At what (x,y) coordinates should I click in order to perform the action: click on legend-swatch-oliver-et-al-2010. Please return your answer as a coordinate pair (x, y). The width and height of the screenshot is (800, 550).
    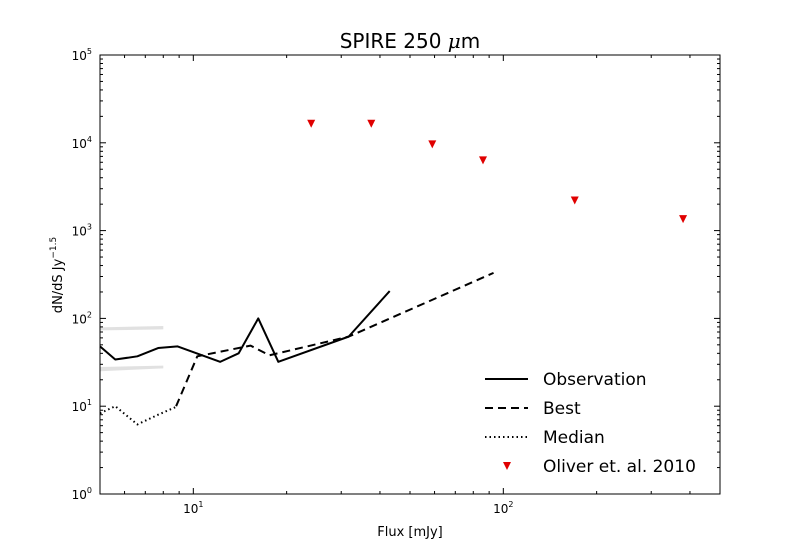
    Looking at the image, I should click on (507, 466).